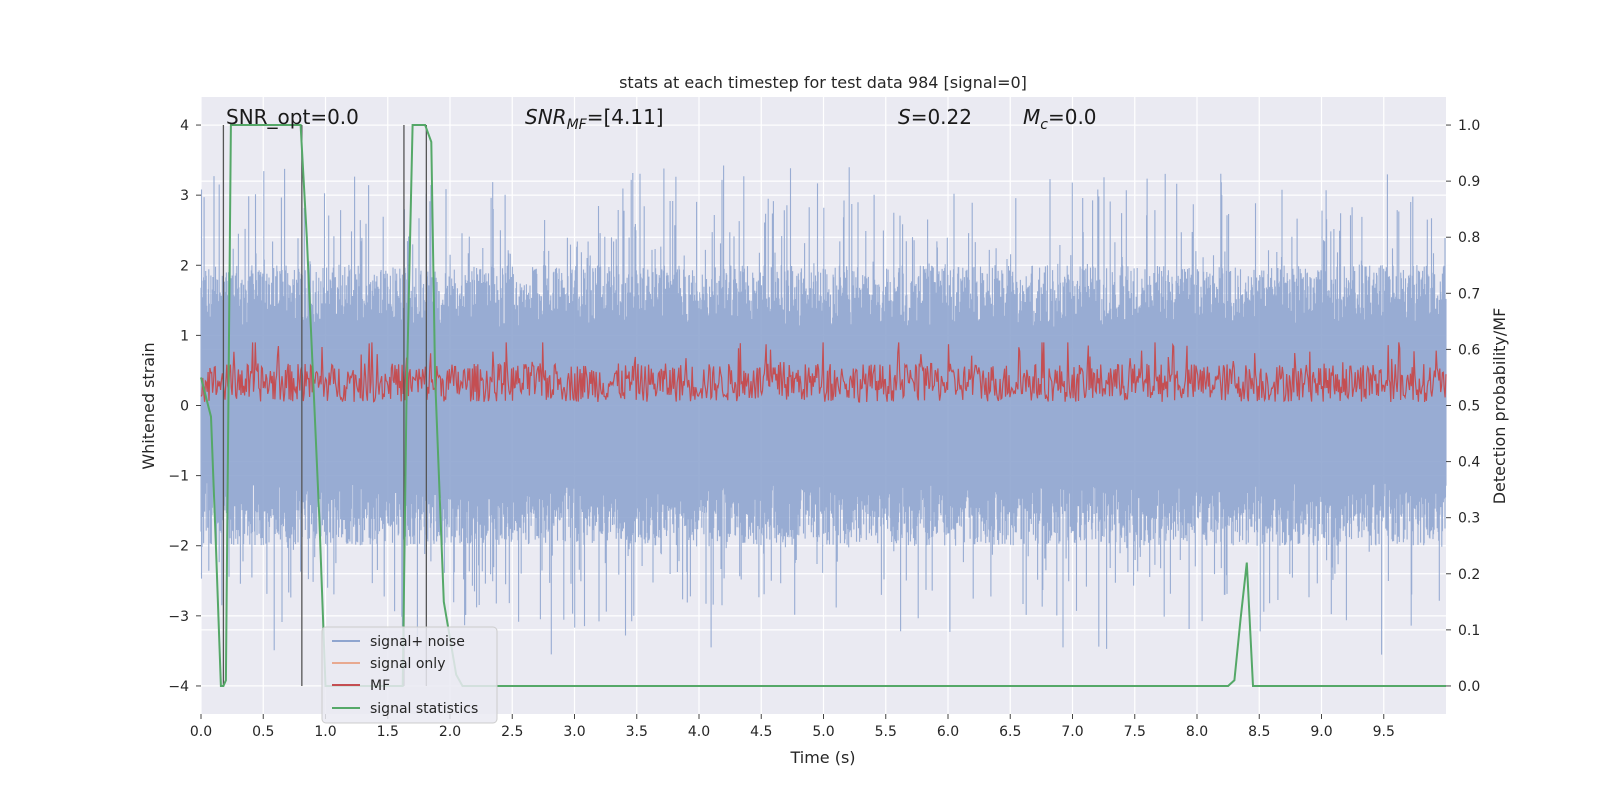 This screenshot has width=1600, height=800. I want to click on snr-opt-annotation: SNR_opt=0.0, so click(292, 117).